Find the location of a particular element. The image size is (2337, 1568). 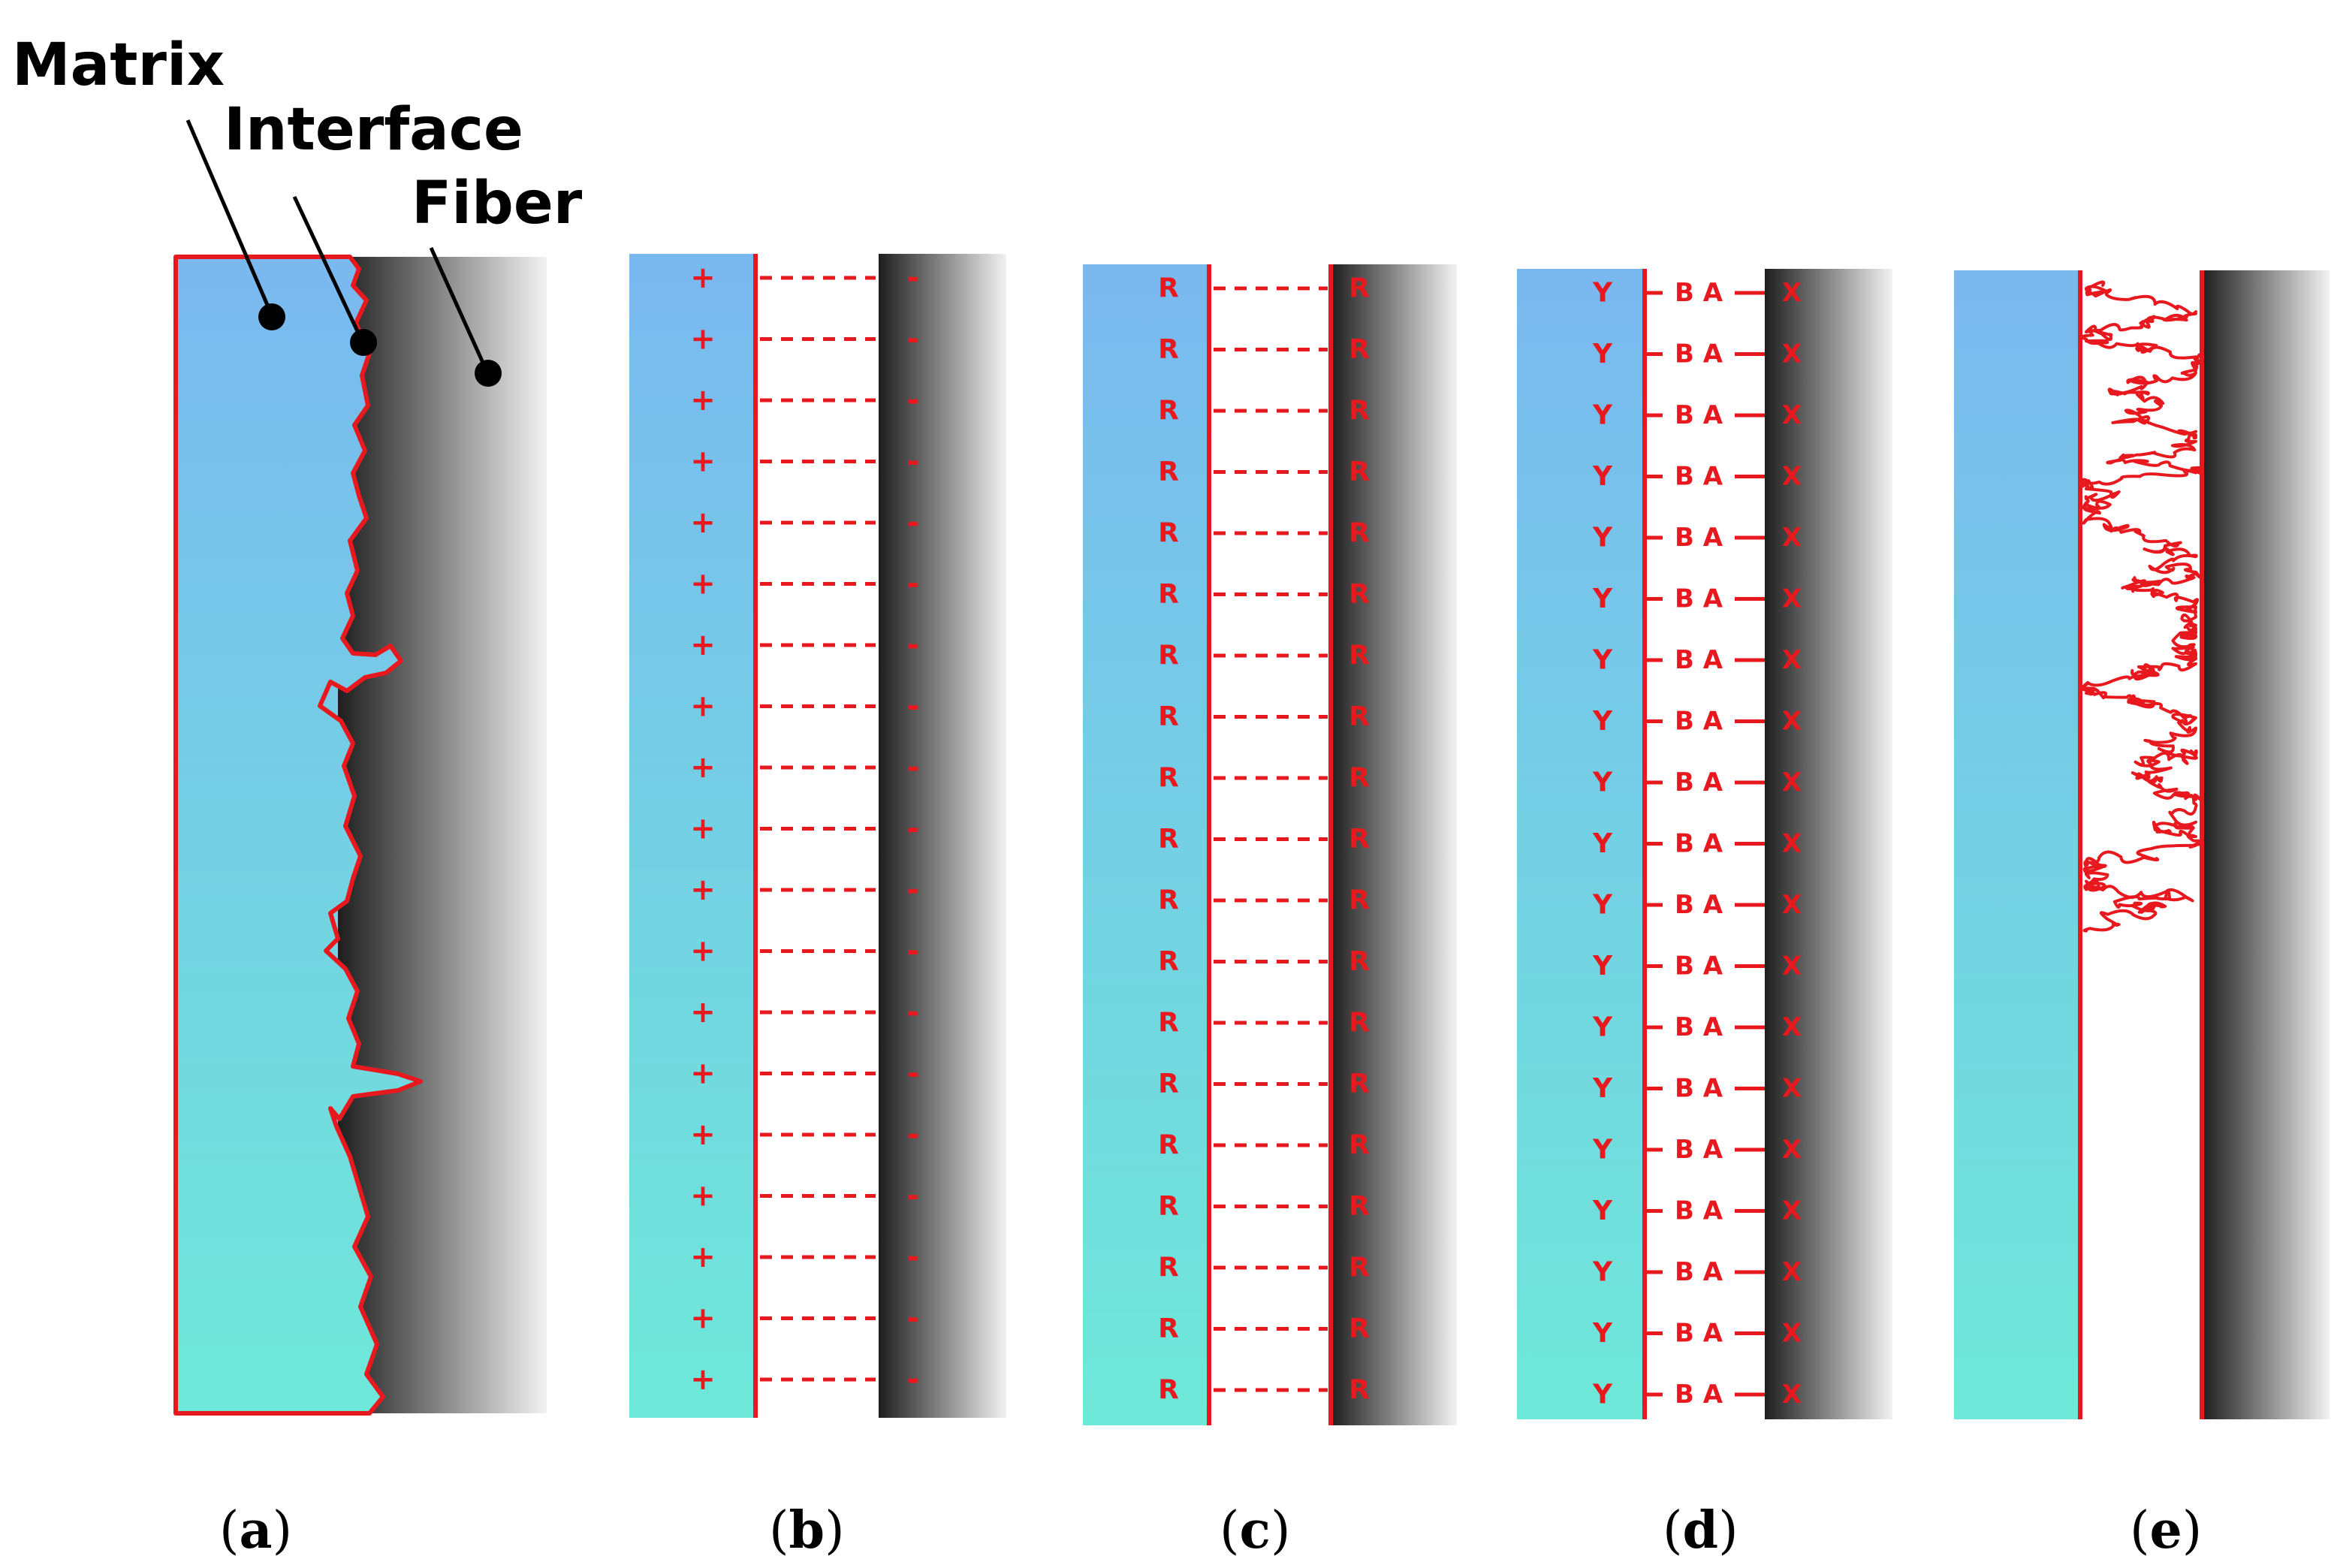

panel-e is located at coordinates (2141, 844).